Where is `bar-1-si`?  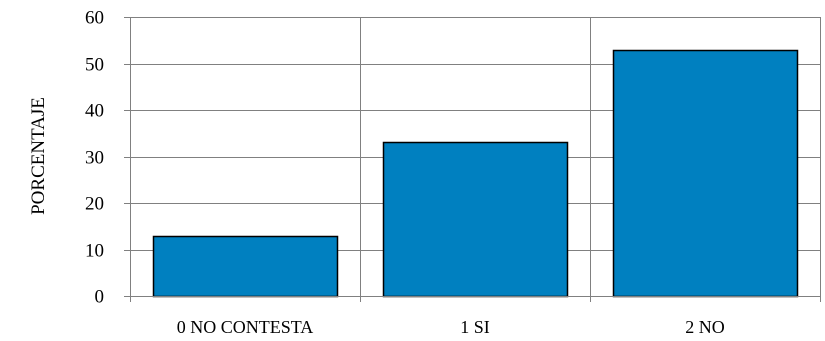
bar-1-si is located at coordinates (475, 219).